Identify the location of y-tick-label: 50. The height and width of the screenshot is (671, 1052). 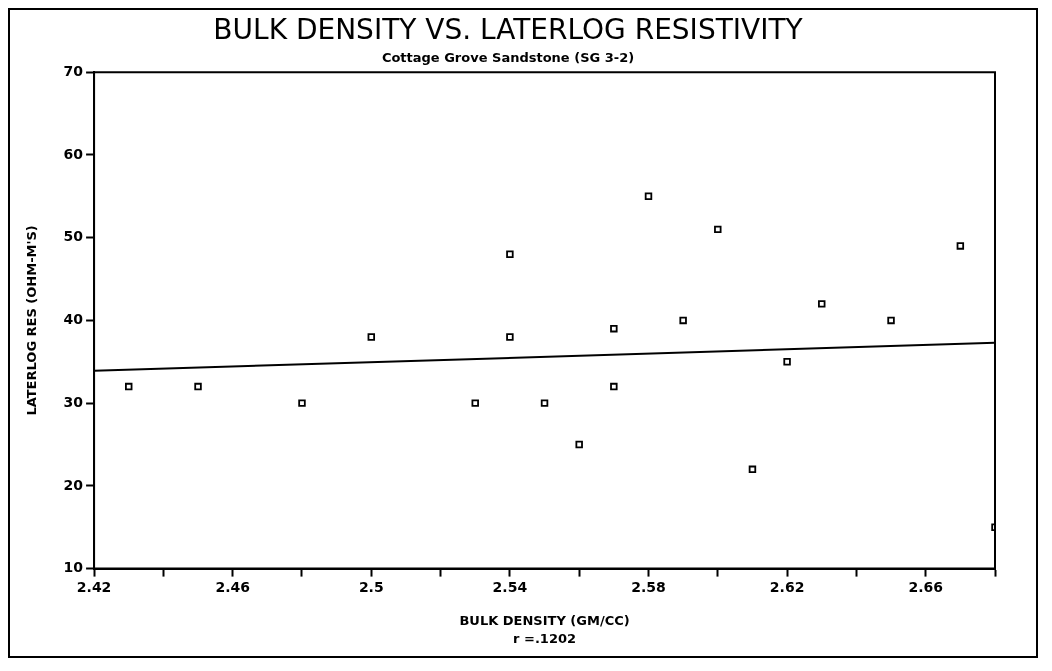
(73, 236).